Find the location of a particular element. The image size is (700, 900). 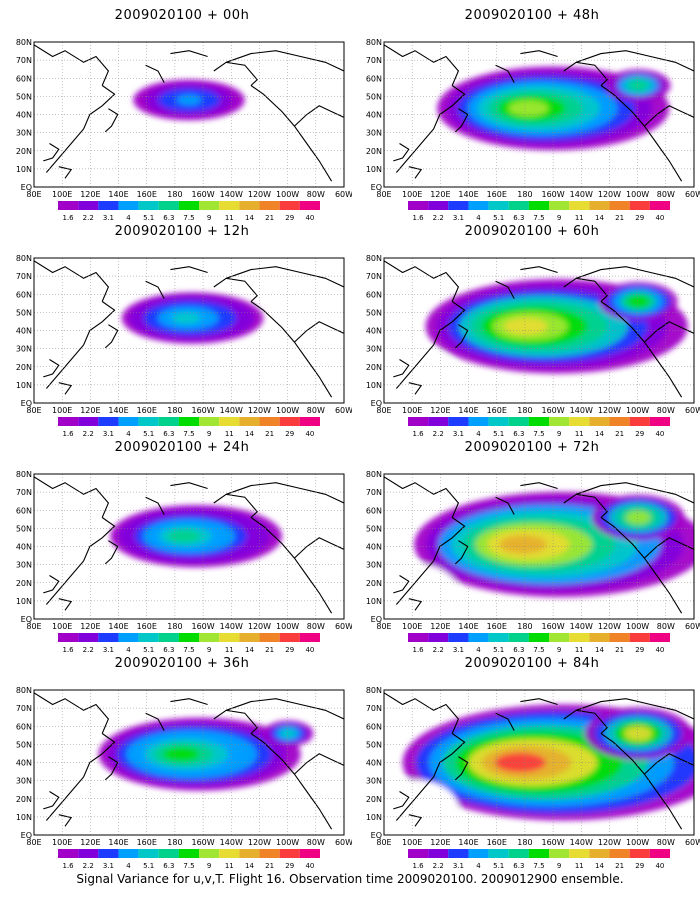

lon-tick-label: 180 is located at coordinates (524, 842).